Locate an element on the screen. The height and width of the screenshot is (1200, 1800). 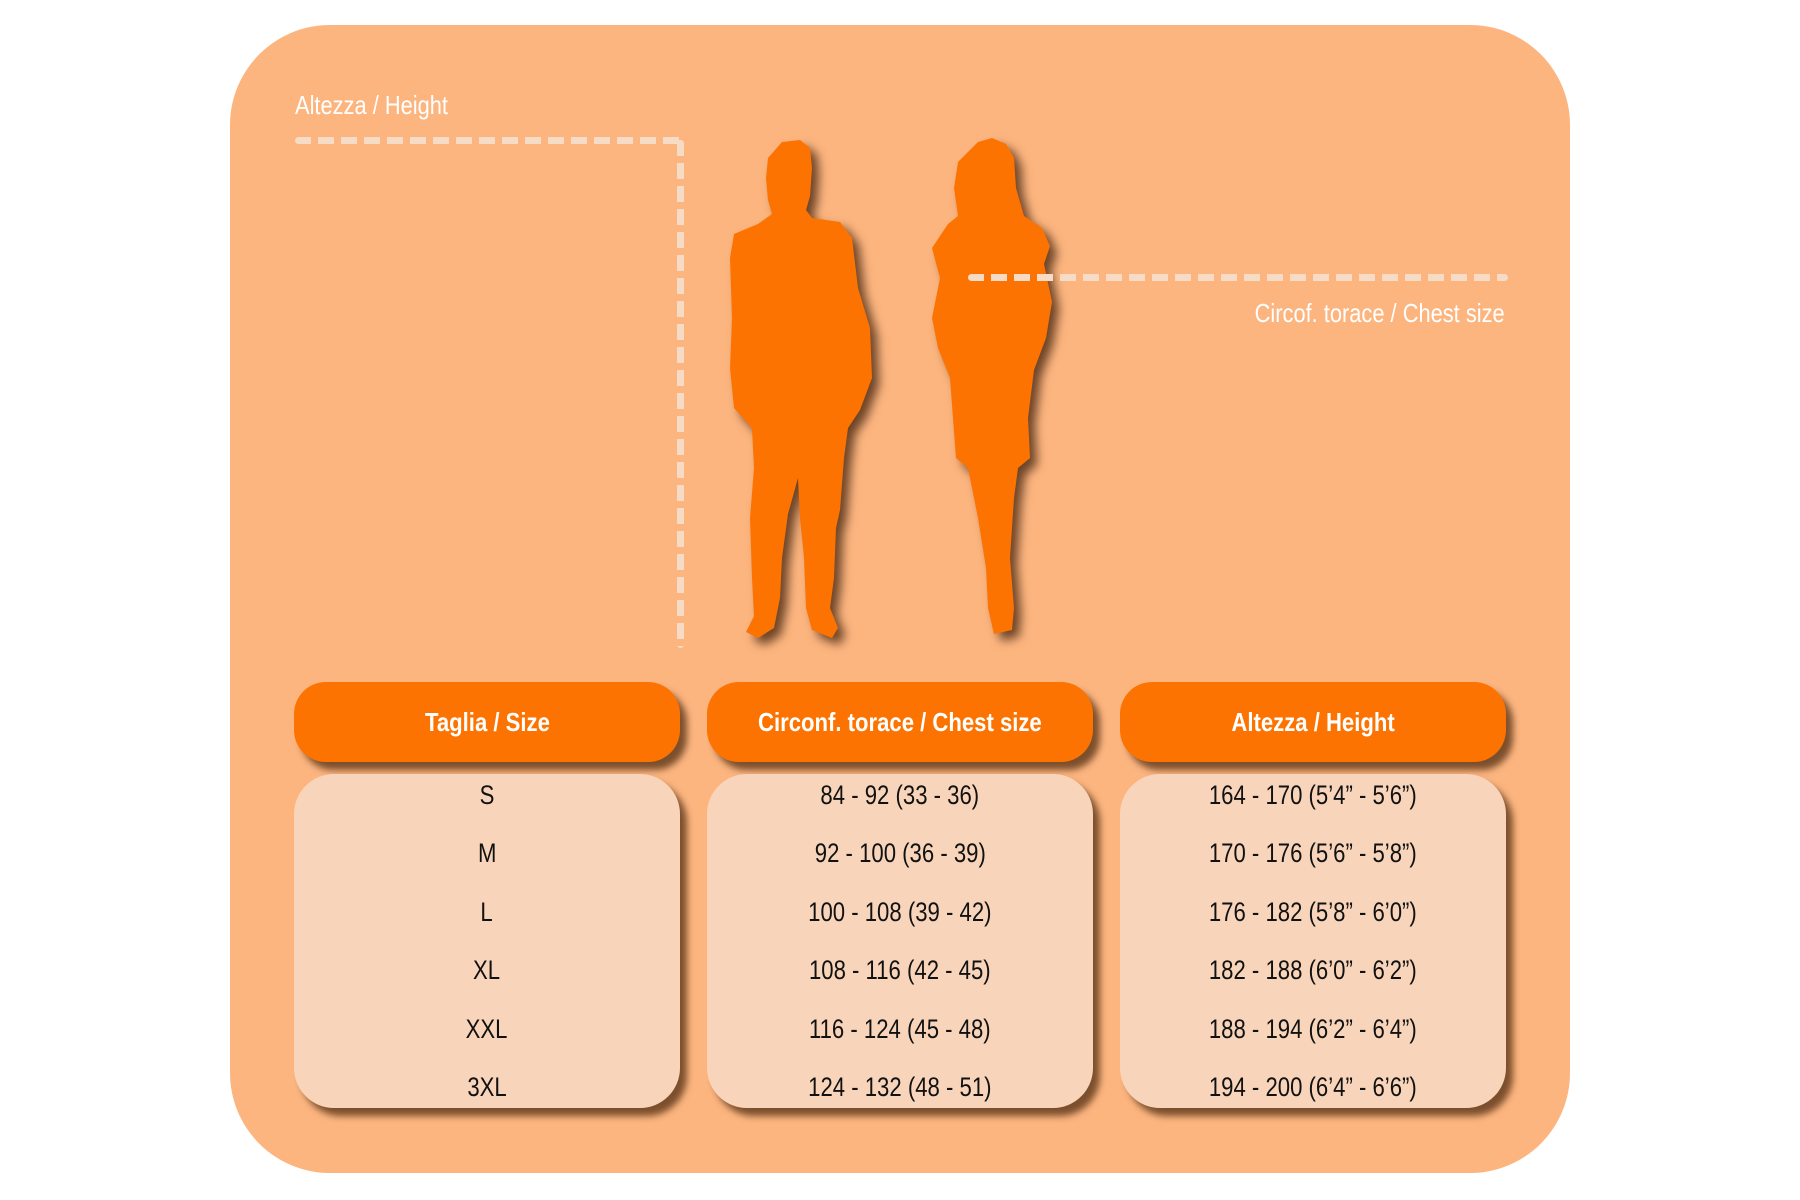
chest-cell: 116 - 124 (45 - 48) is located at coordinates (900, 1029).